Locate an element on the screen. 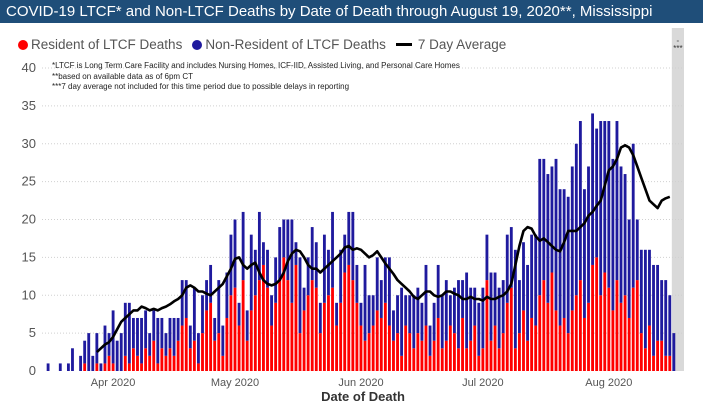 The height and width of the screenshot is (402, 703). red-dot-icon is located at coordinates (23, 44).